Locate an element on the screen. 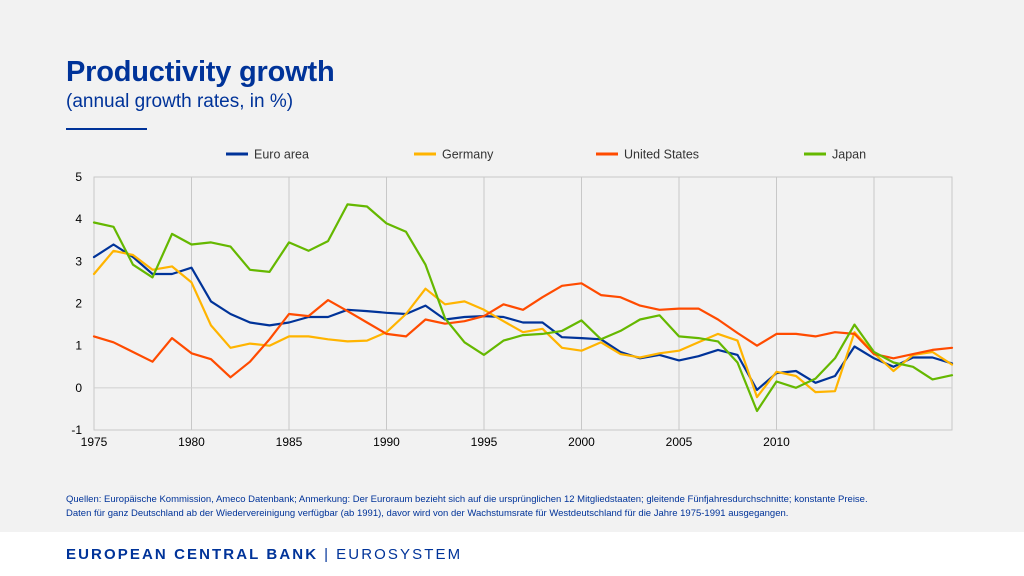  legend-item-japan: Japan is located at coordinates (835, 155).